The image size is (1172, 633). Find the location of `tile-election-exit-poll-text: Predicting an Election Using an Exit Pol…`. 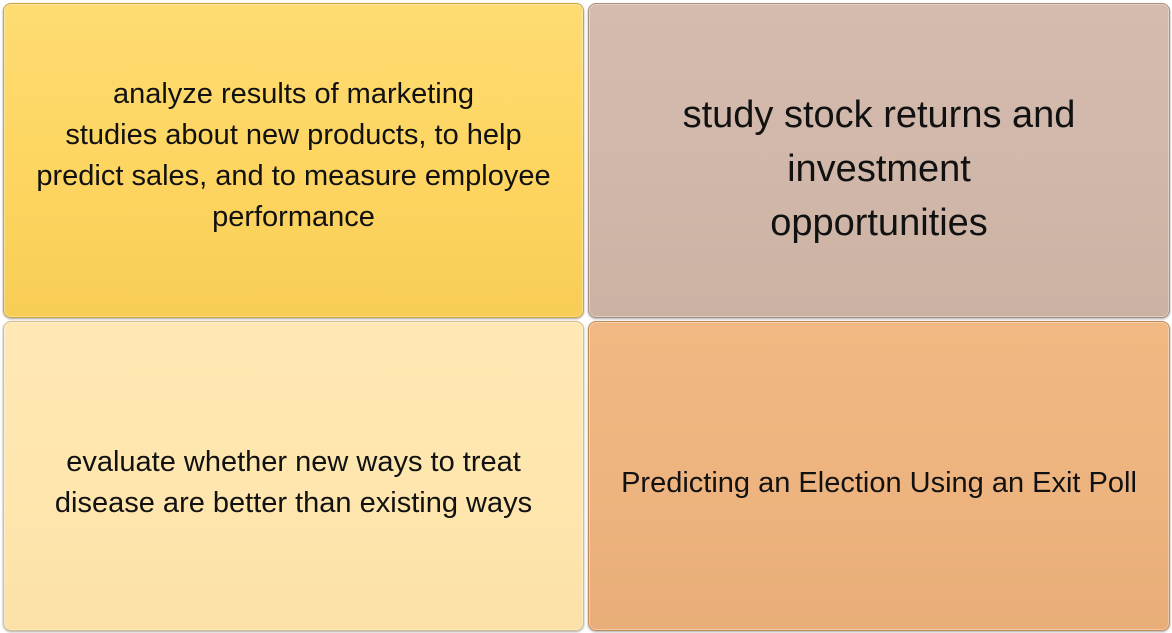

tile-election-exit-poll-text: Predicting an Election Using an Exit Pol… is located at coordinates (879, 482).